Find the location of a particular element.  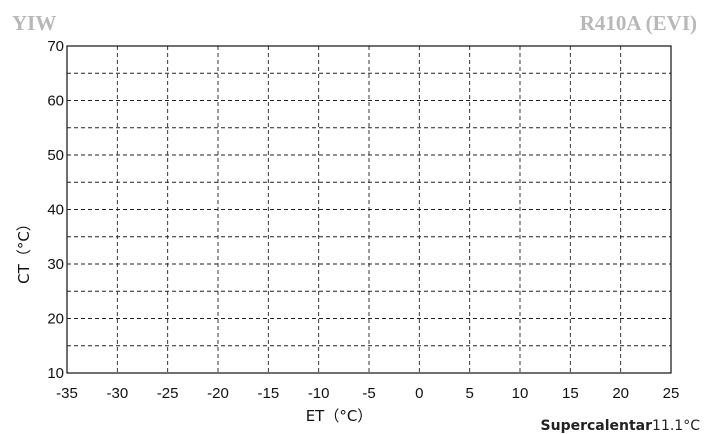

supercalentar-label: Supercalentar is located at coordinates (597, 426).